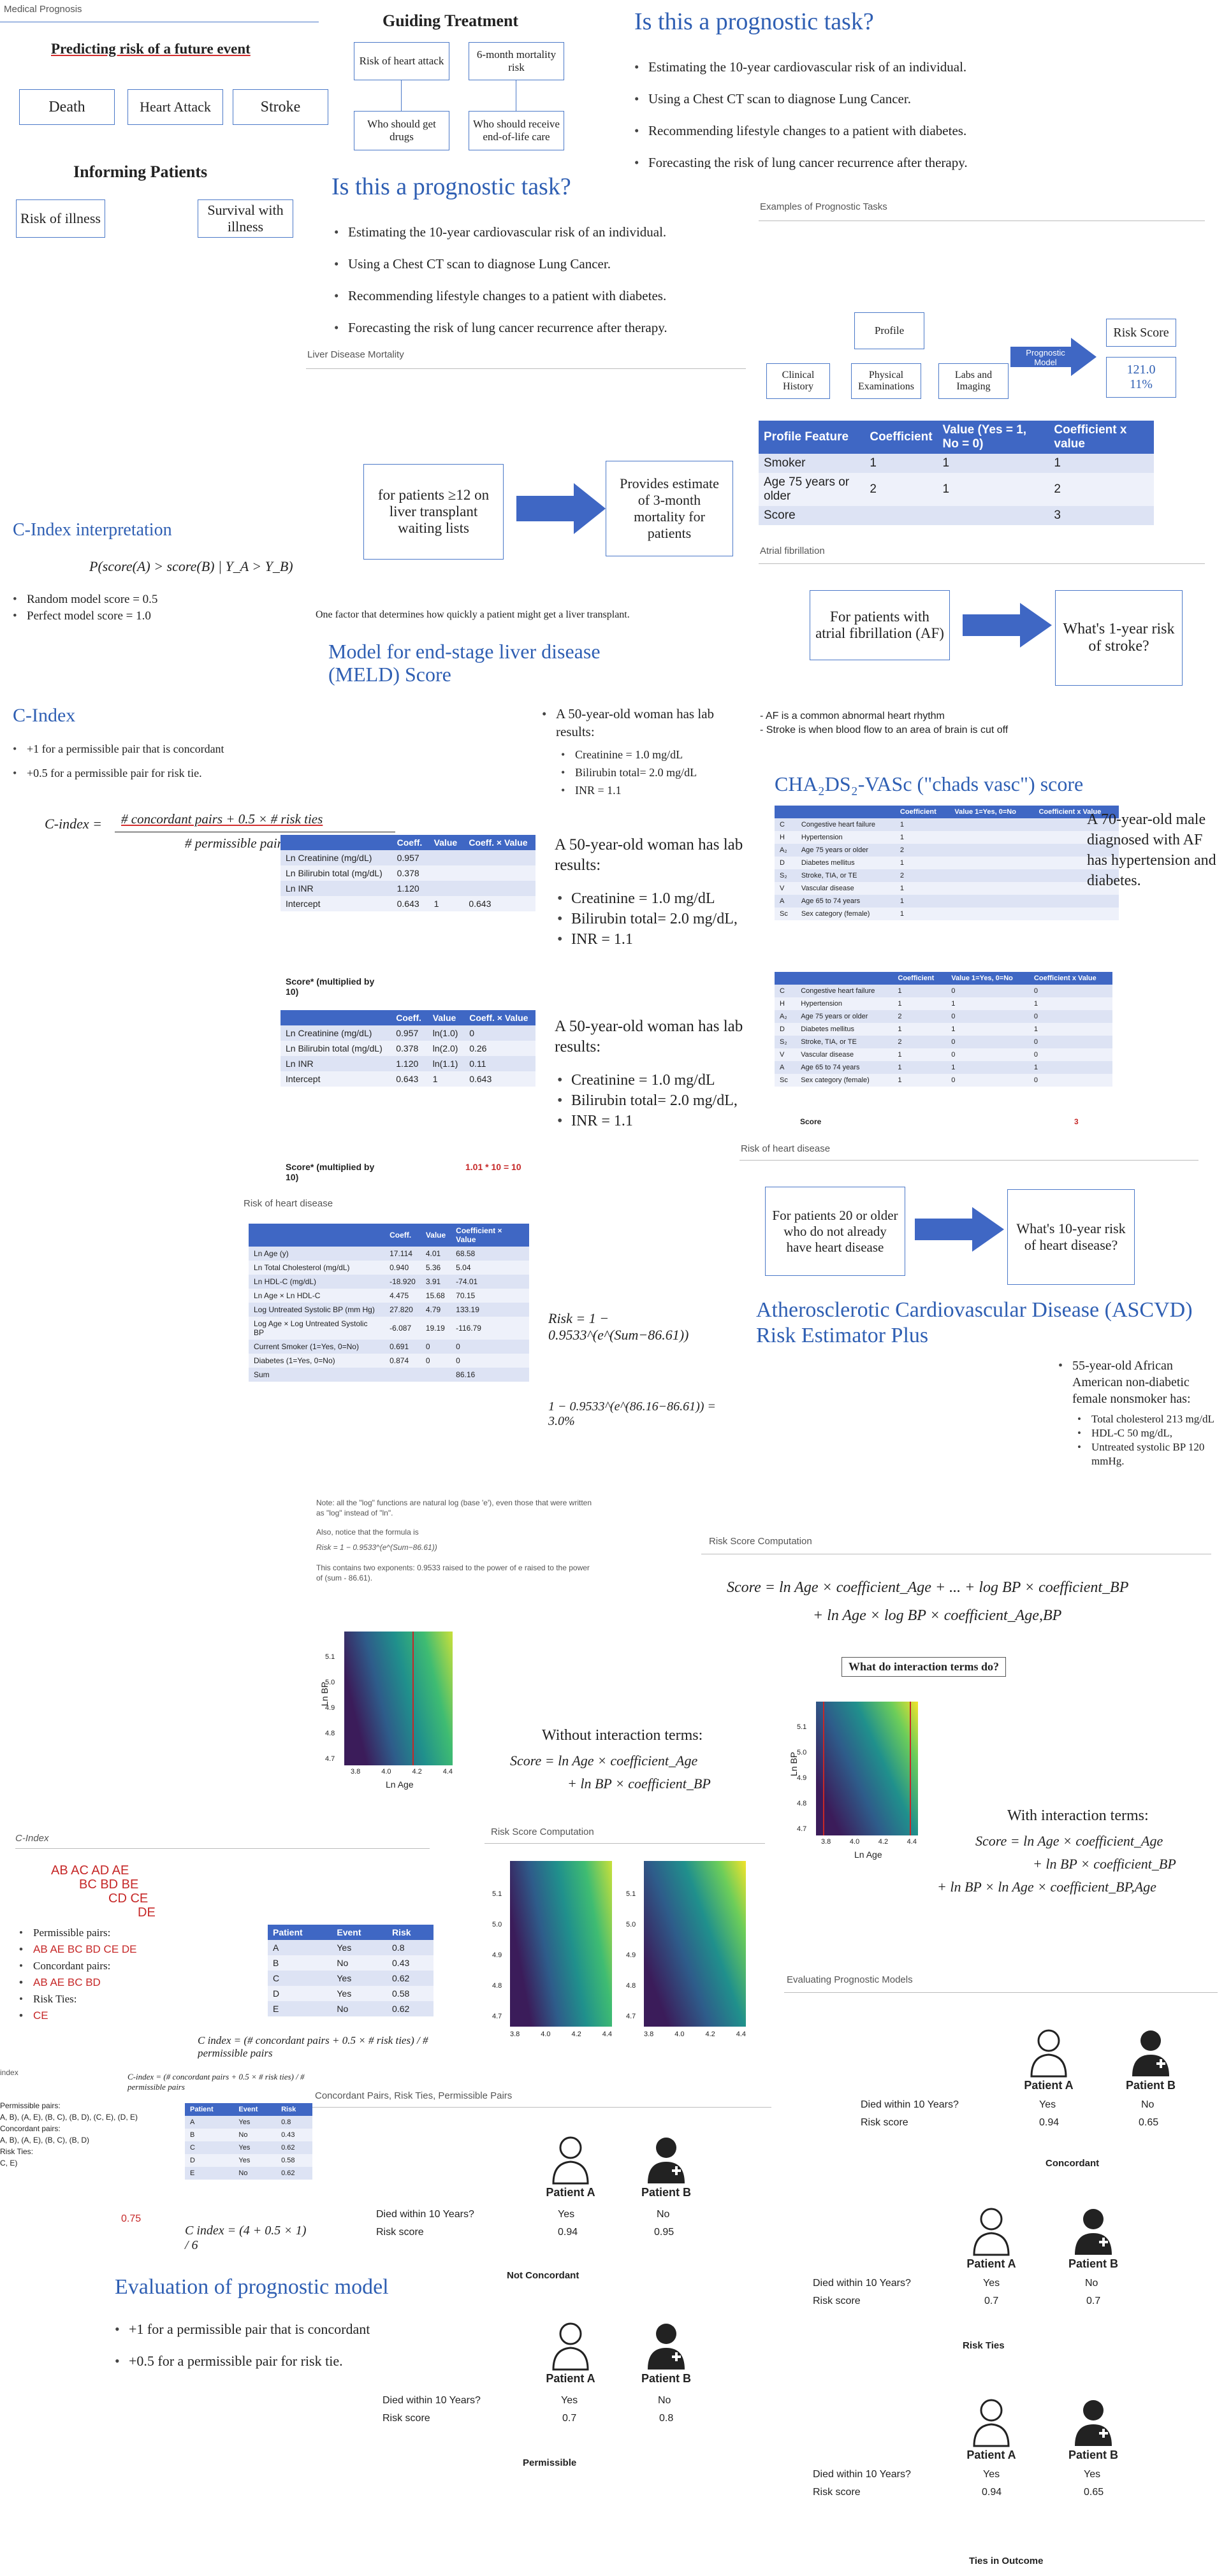  What do you see at coordinates (618, 1326) in the screenshot?
I see `risk-formula: Risk = 1 − 0.9533^(e^(Sum−86.61))` at bounding box center [618, 1326].